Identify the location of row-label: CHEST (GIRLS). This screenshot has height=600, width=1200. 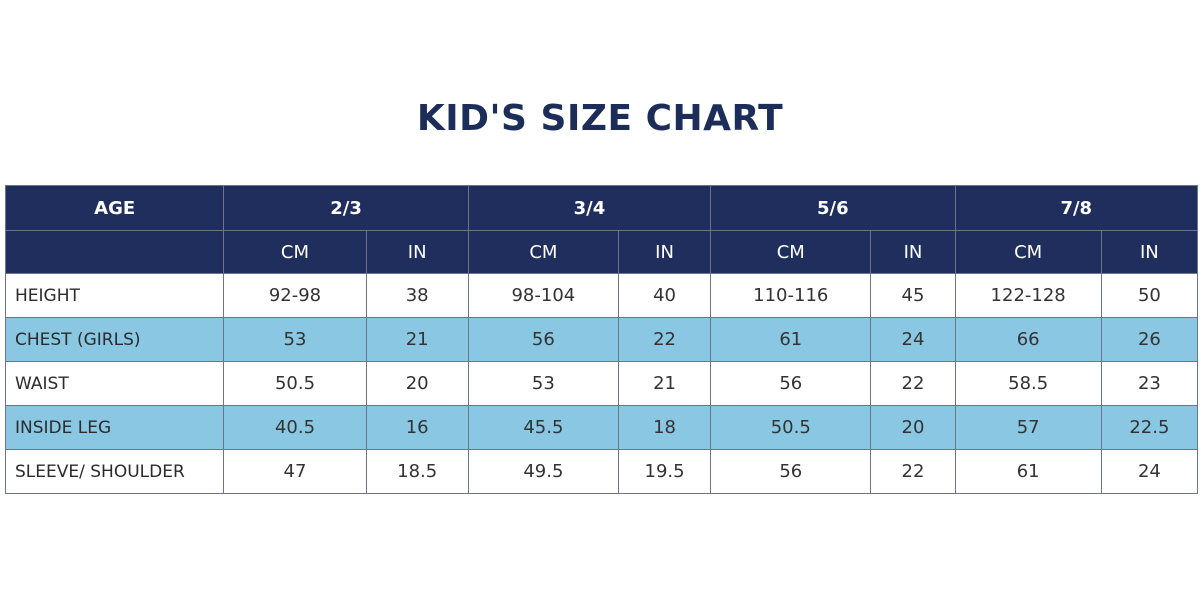
(114, 339).